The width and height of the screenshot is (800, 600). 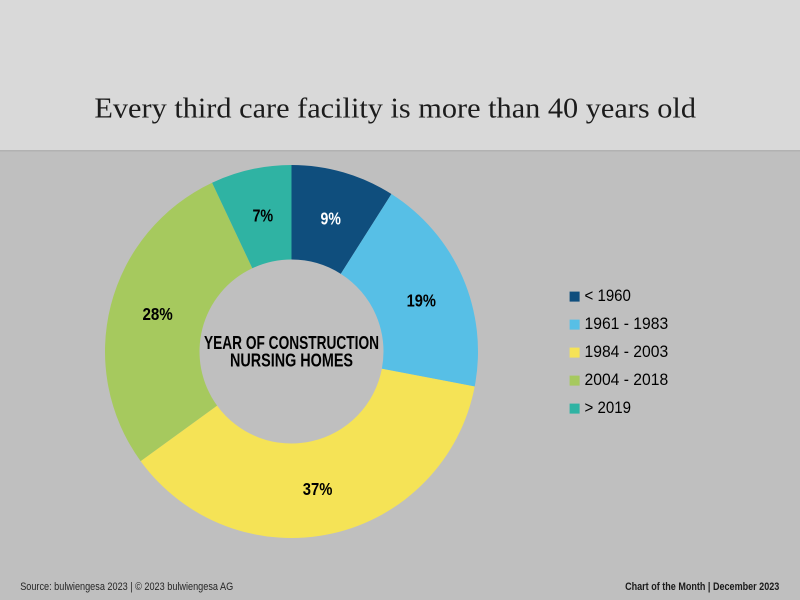 I want to click on svg-text: > 2019, so click(x=608, y=408).